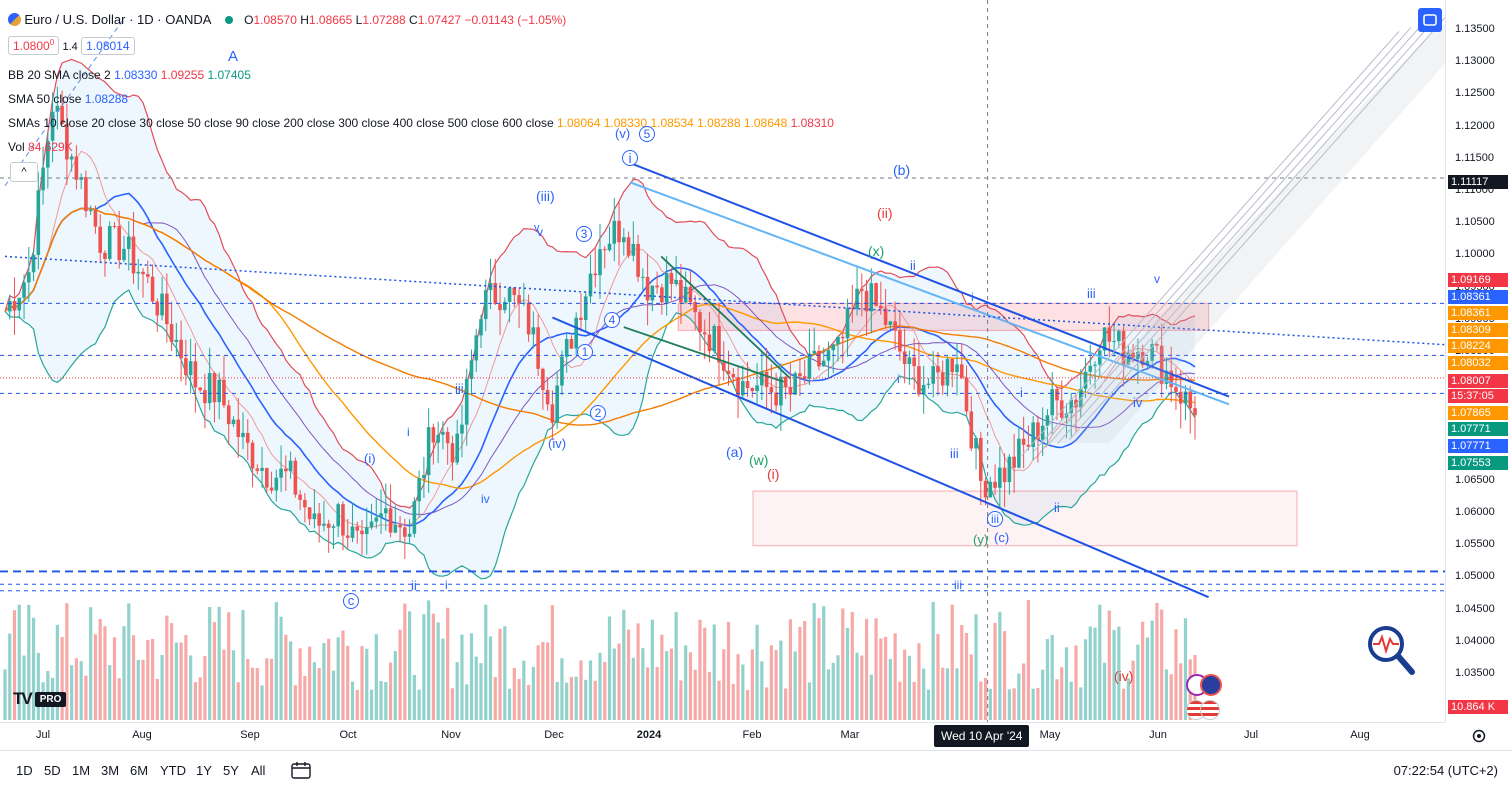 This screenshot has height=791, width=1512. I want to click on elliott-wave-label: 2, so click(598, 413).